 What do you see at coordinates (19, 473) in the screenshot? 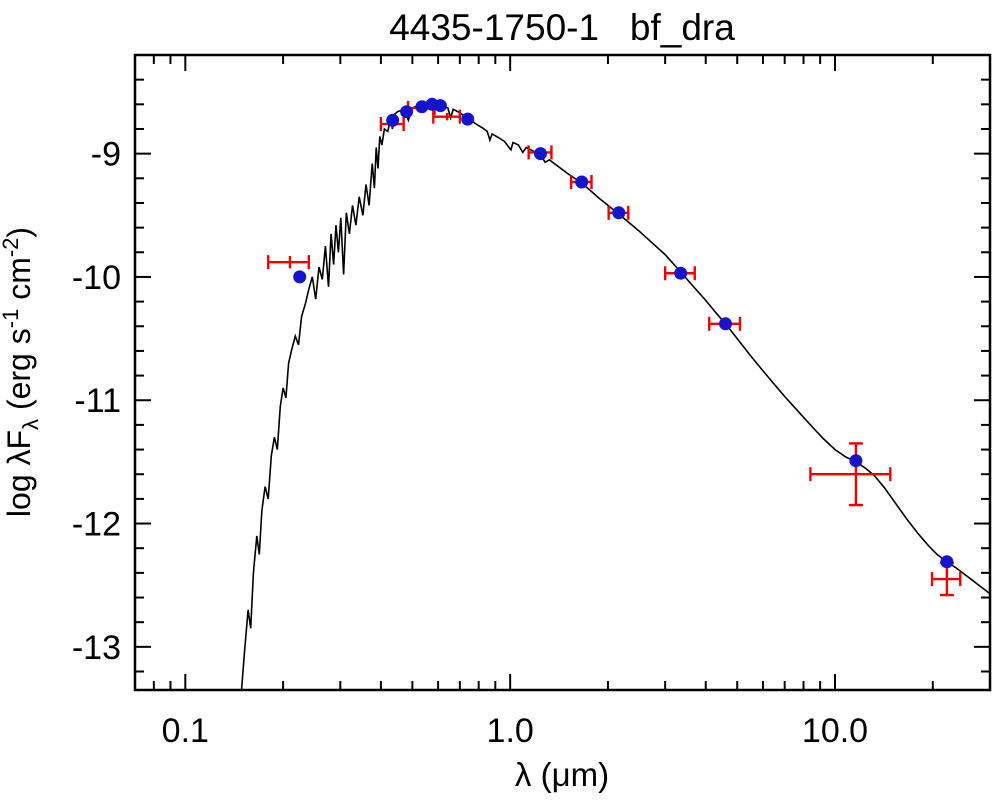
I see `y-axis-label-main: log λF` at bounding box center [19, 473].